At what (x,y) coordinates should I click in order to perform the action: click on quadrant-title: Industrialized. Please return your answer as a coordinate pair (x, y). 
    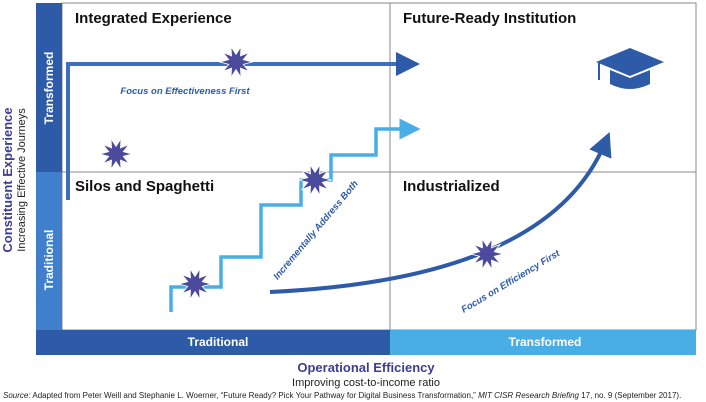
    Looking at the image, I should click on (451, 186).